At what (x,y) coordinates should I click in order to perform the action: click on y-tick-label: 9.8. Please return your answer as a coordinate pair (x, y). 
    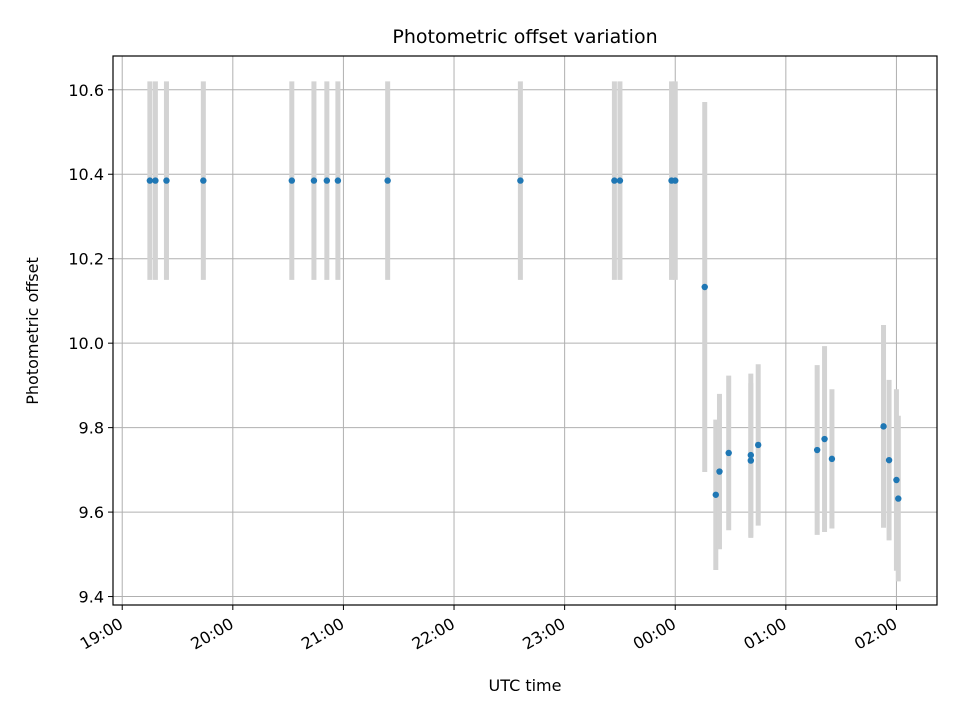
    Looking at the image, I should click on (91, 428).